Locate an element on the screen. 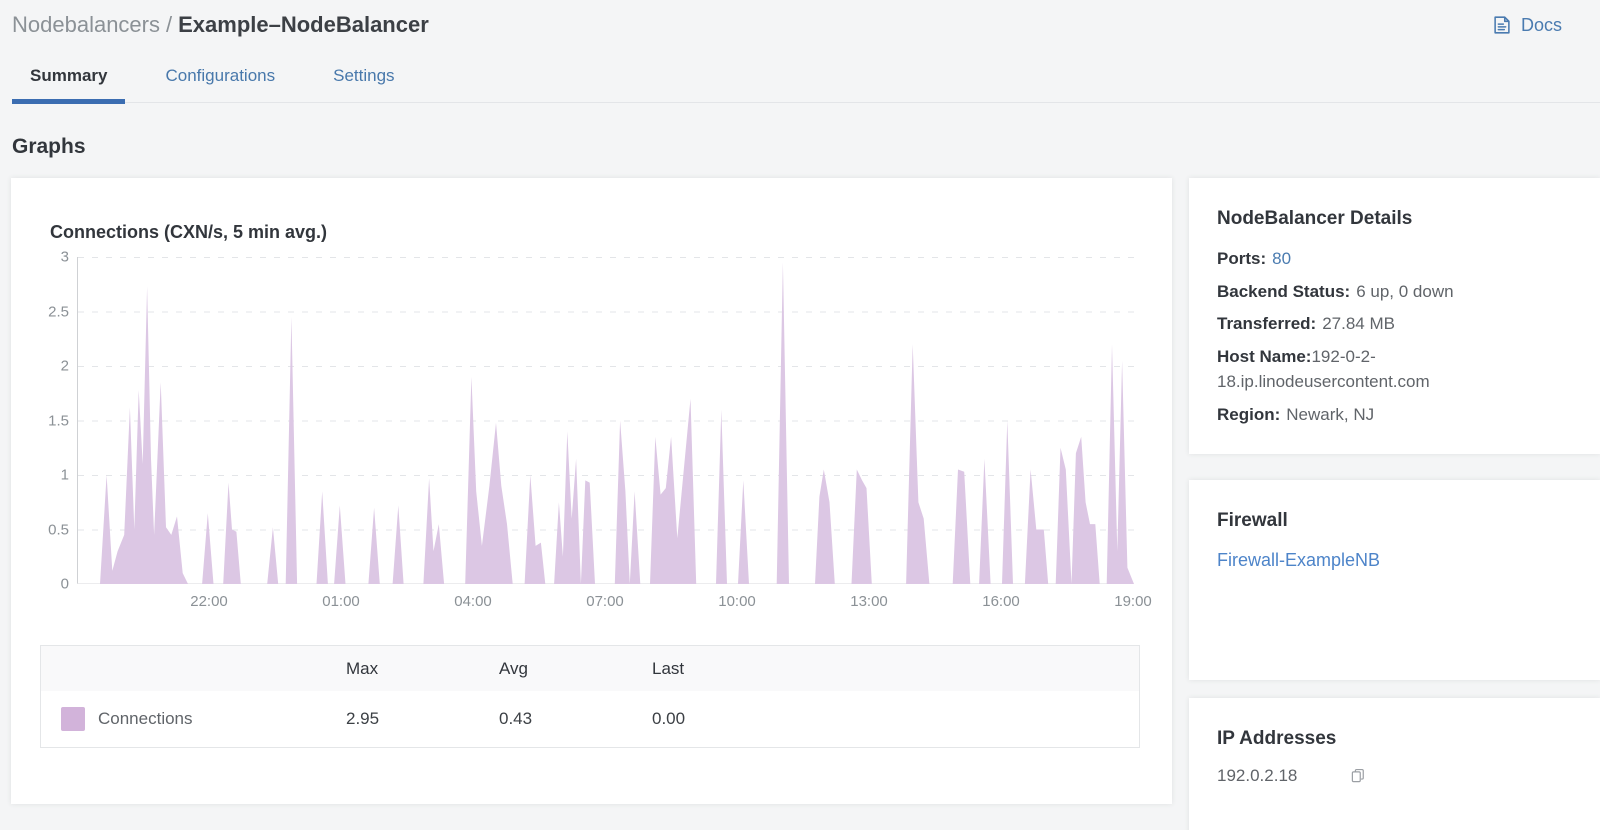  detail-row-backend-status: Backend Status: 6 up, 0 down is located at coordinates (1335, 291).